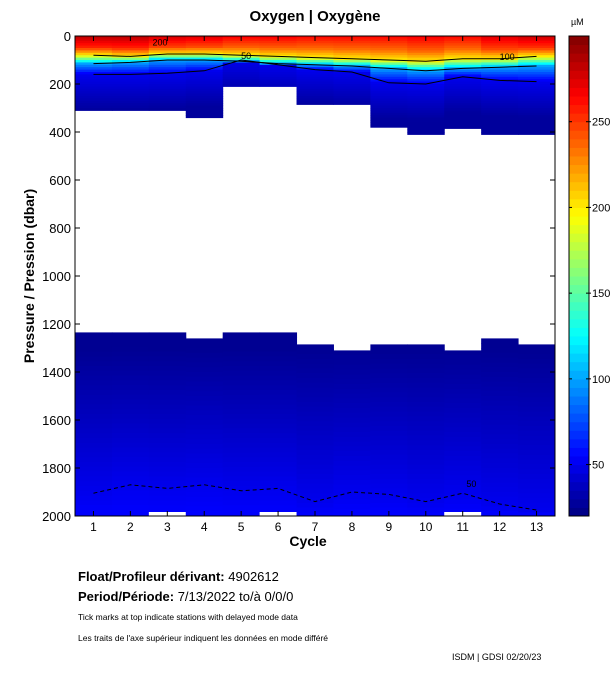  I want to click on x-tick-label: 10, so click(426, 527).